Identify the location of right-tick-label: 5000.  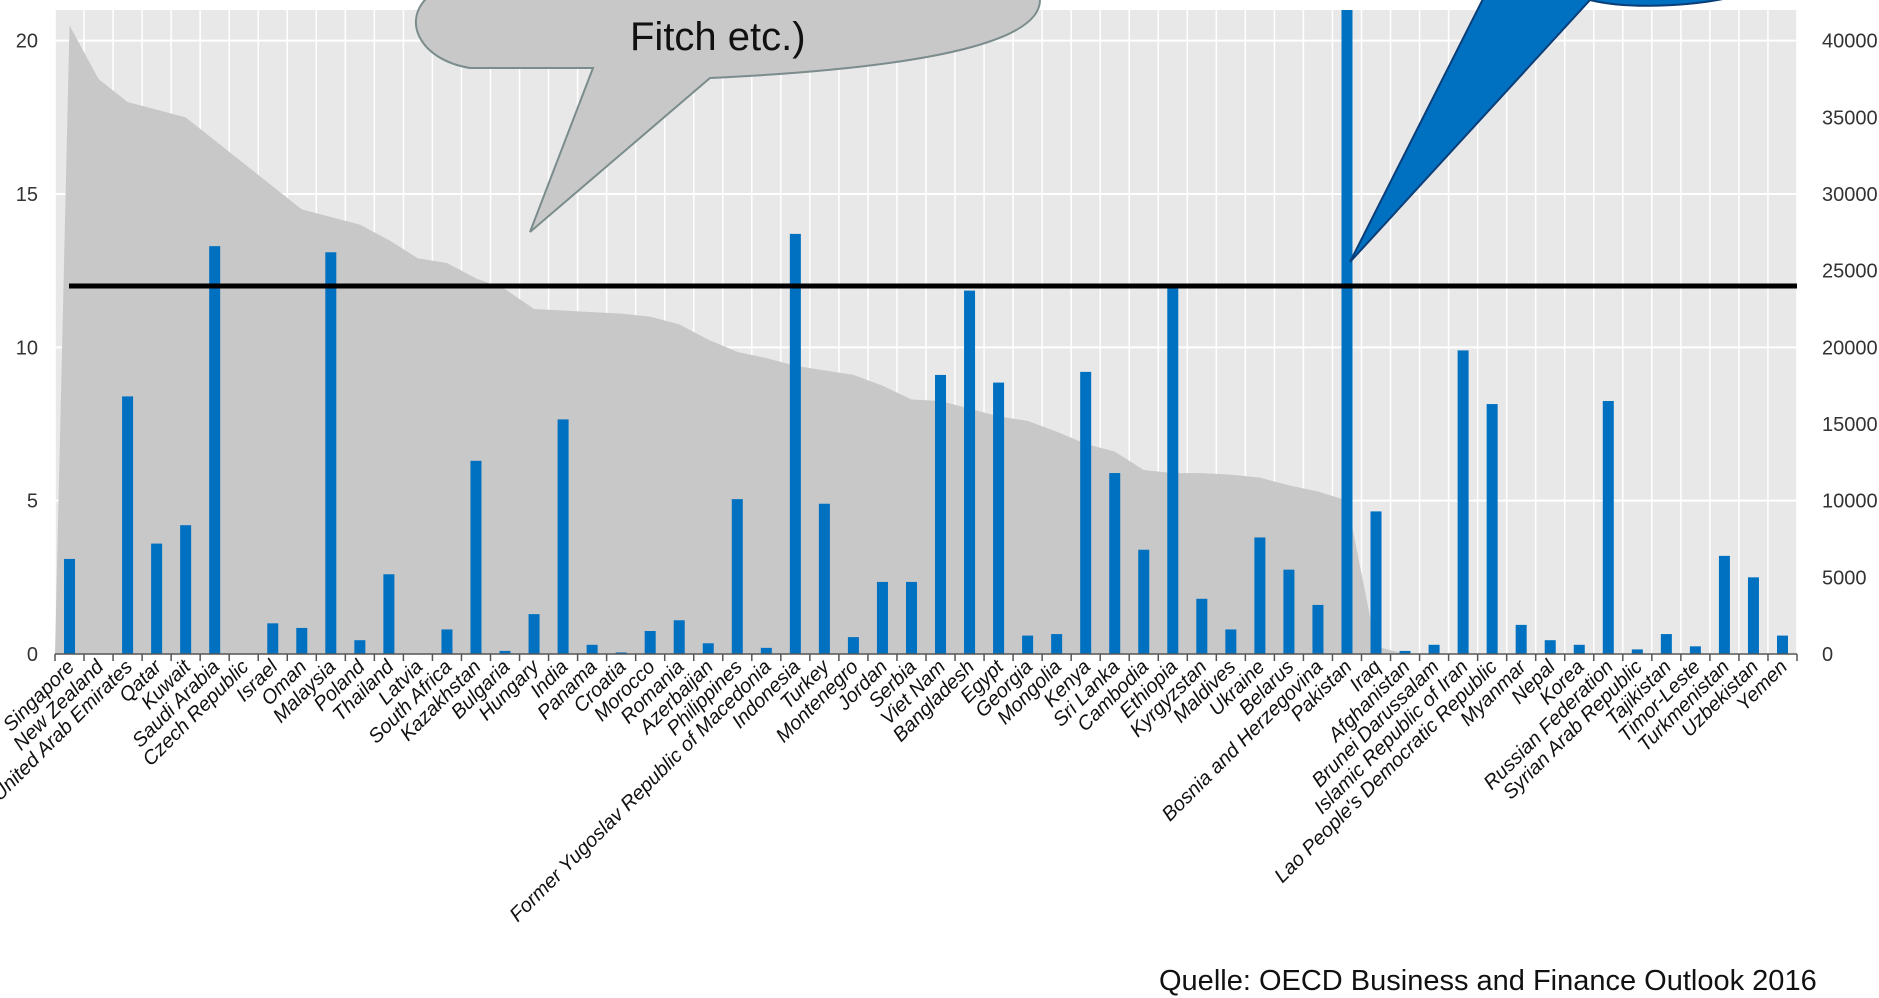
(1844, 578).